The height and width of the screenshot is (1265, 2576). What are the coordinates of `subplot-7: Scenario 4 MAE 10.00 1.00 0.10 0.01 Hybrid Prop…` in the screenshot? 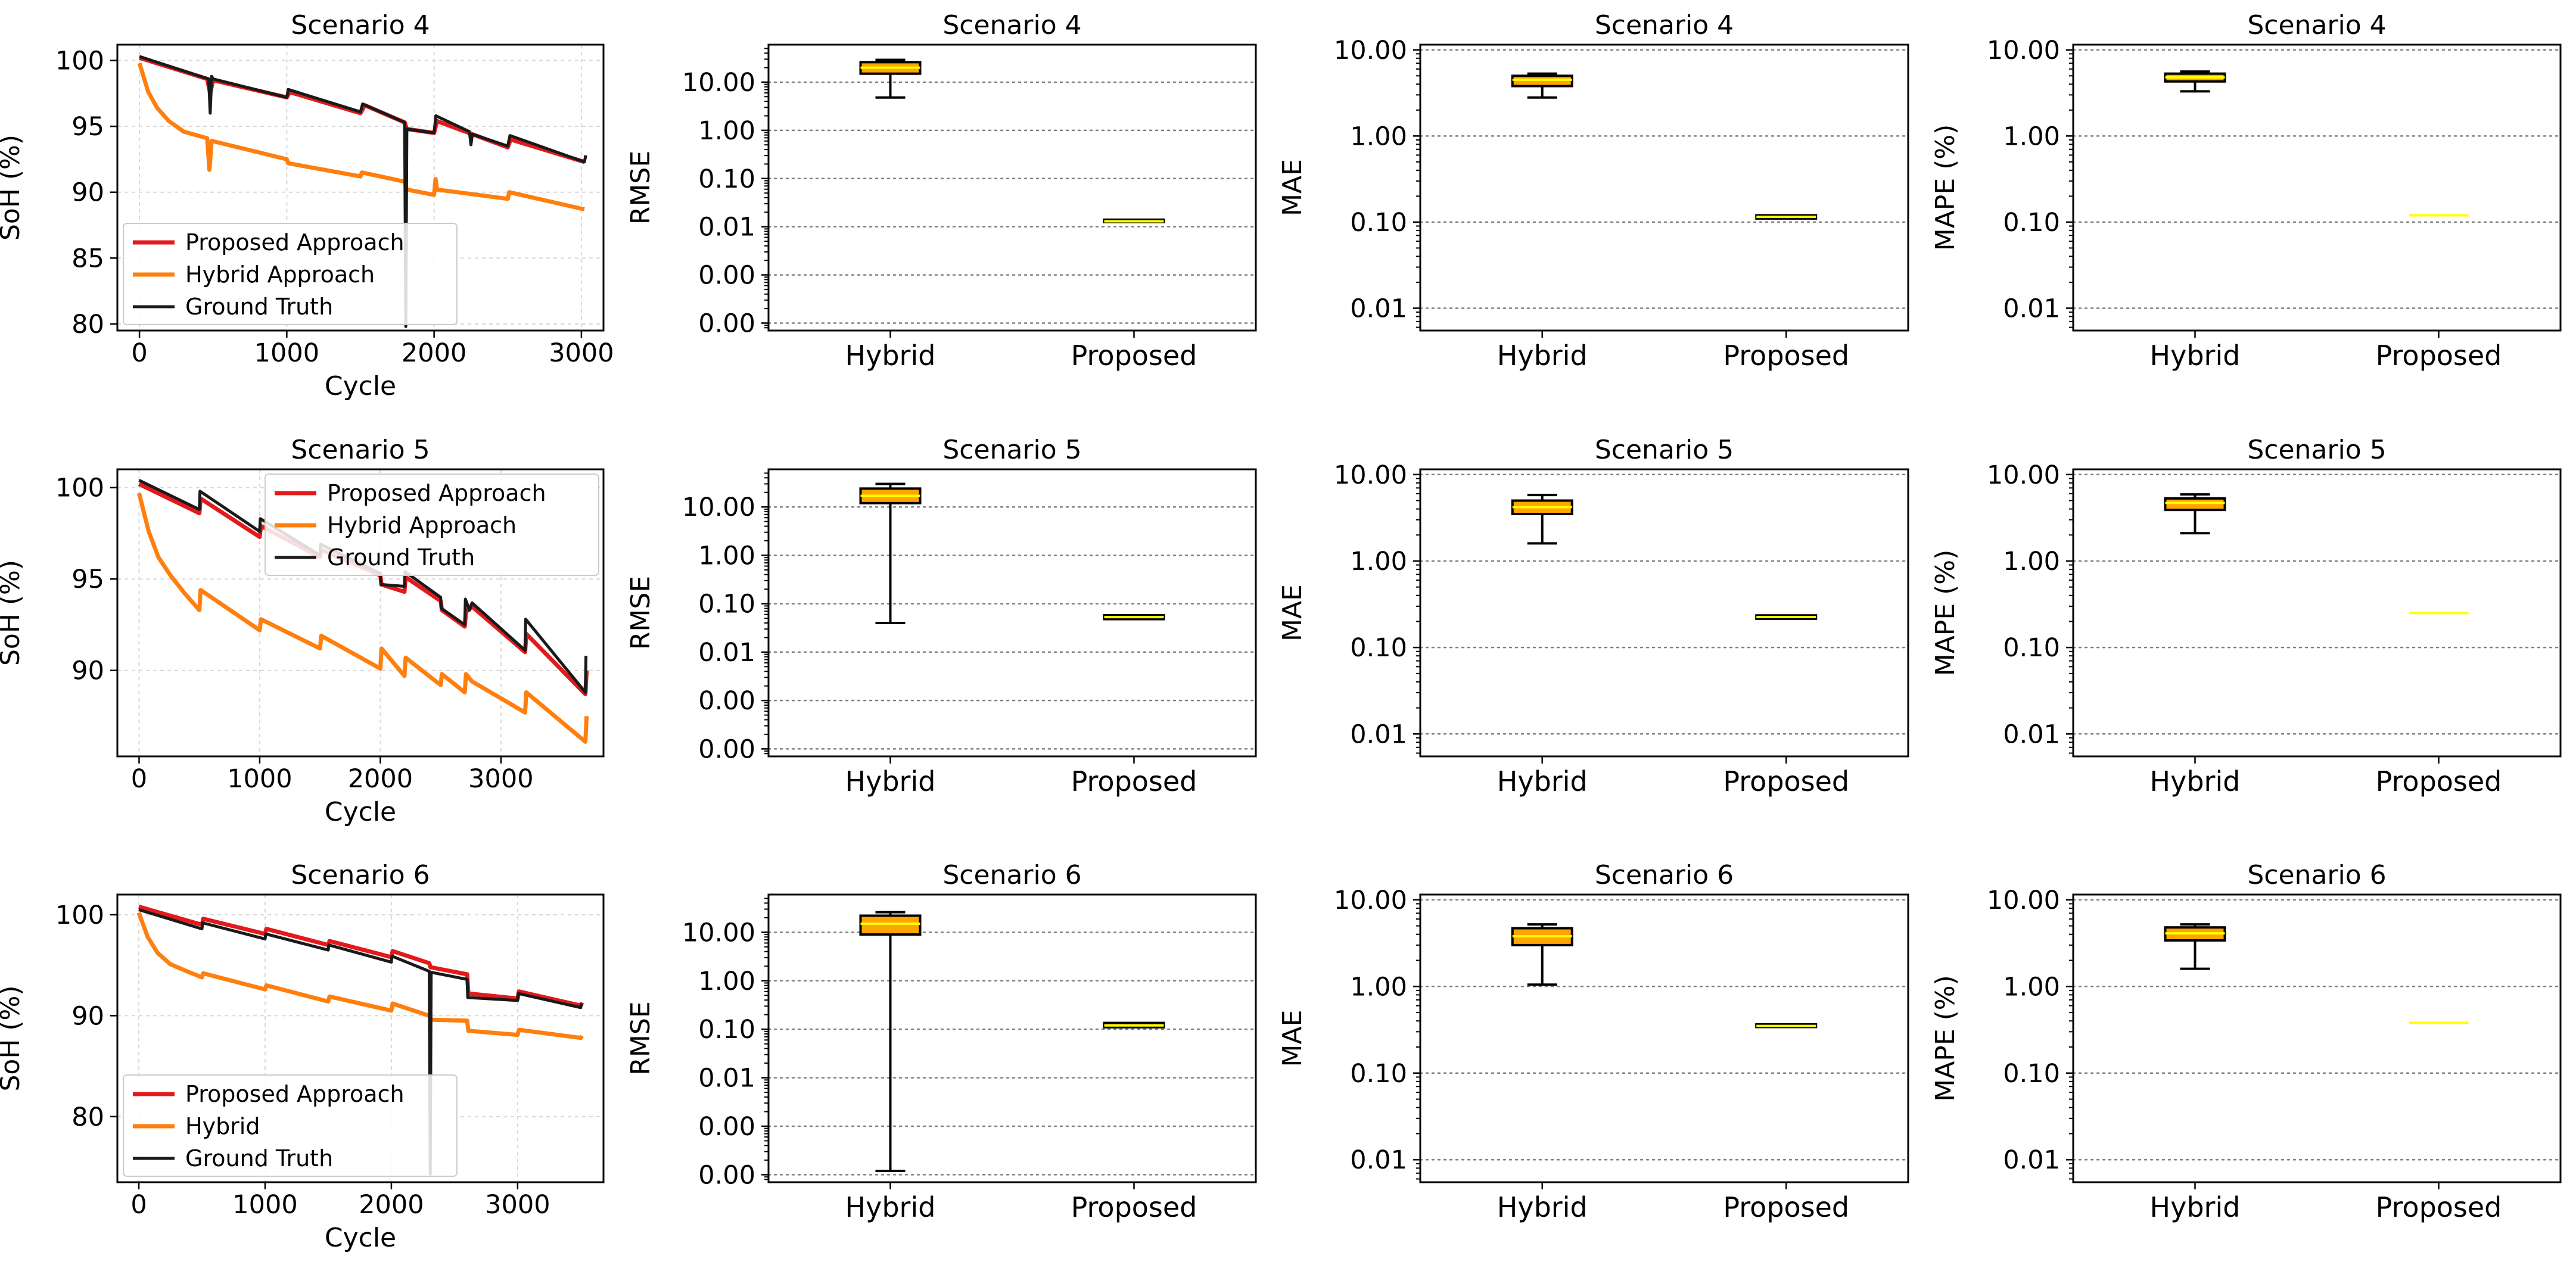 It's located at (1593, 191).